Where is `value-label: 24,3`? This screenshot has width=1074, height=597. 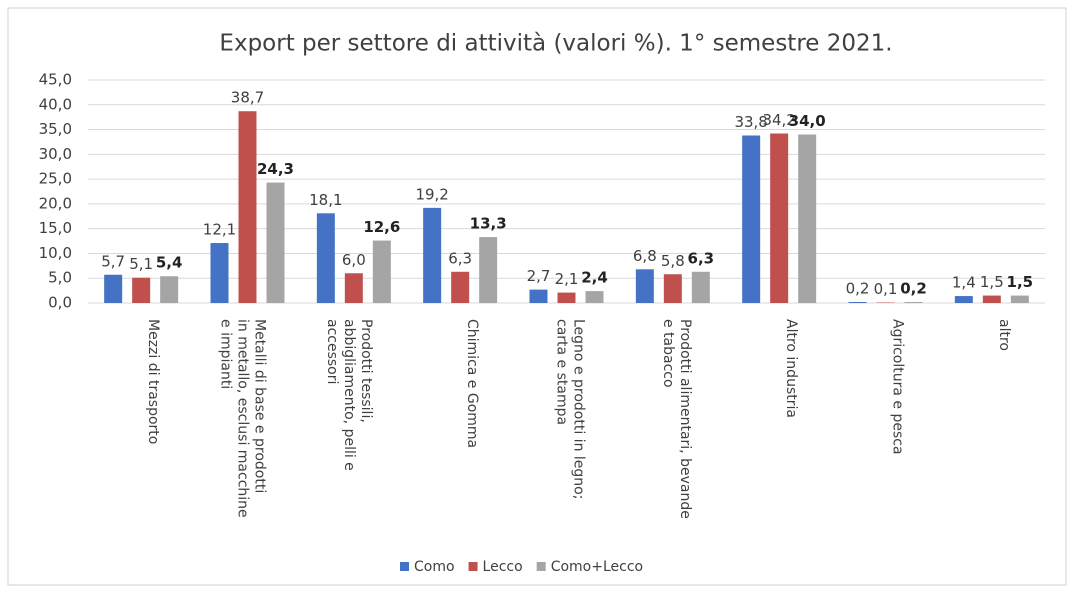
value-label: 24,3 is located at coordinates (275, 169).